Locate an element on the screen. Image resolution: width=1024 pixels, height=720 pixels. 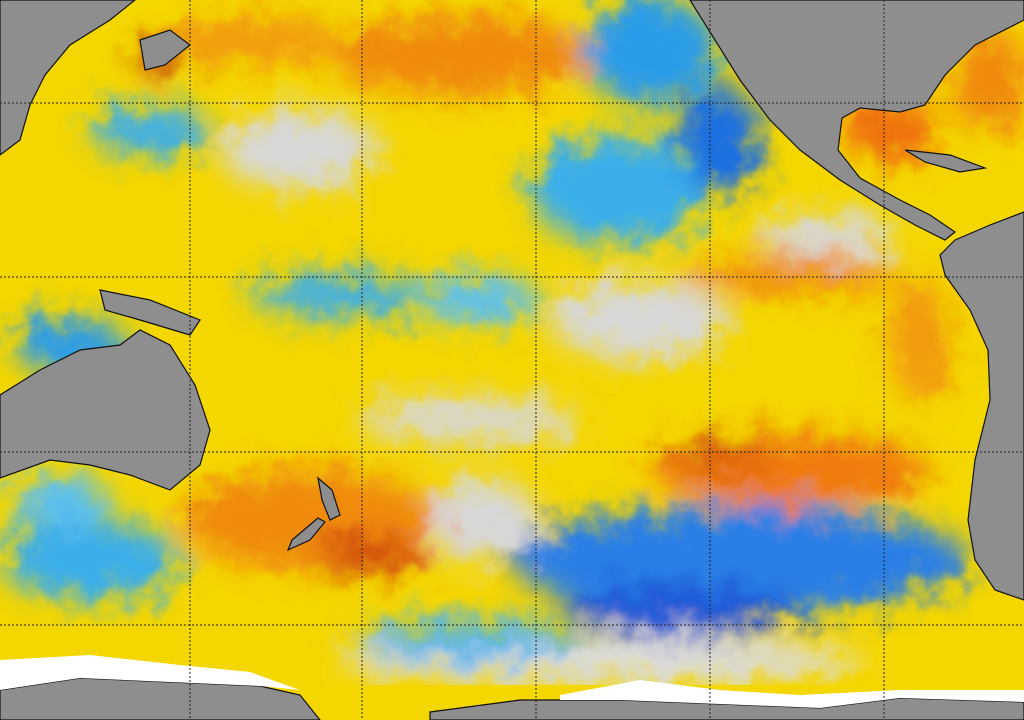
new-zealand-south is located at coordinates (306, 534).